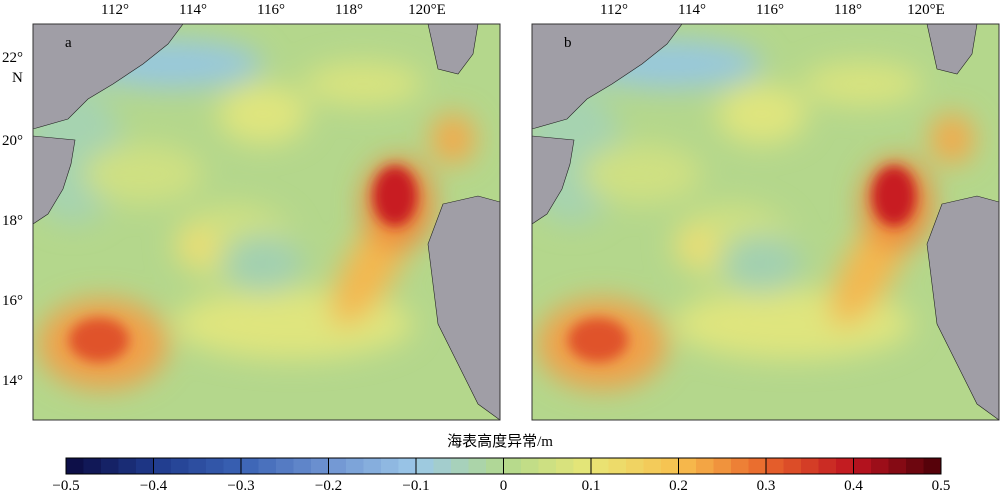  I want to click on colorbar-tick-label: 0.1, so click(591, 486).